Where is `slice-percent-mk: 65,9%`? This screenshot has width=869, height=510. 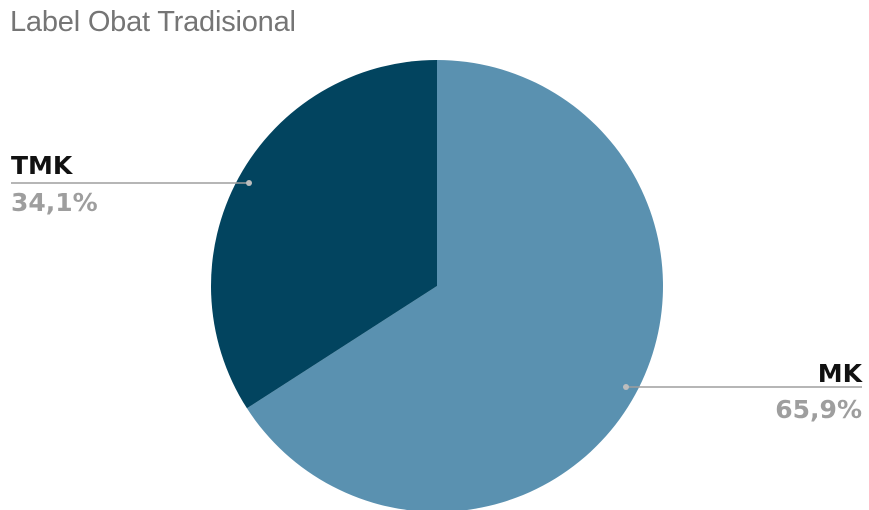 slice-percent-mk: 65,9% is located at coordinates (818, 409).